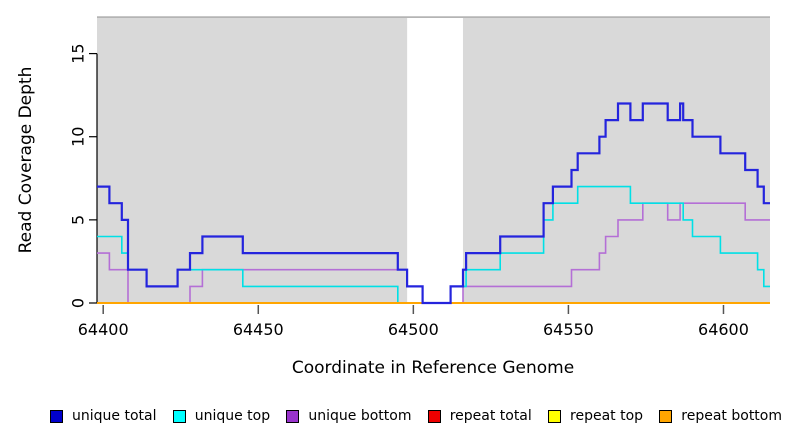 The image size is (792, 432). What do you see at coordinates (723, 329) in the screenshot?
I see `x-tick-label: 64600` at bounding box center [723, 329].